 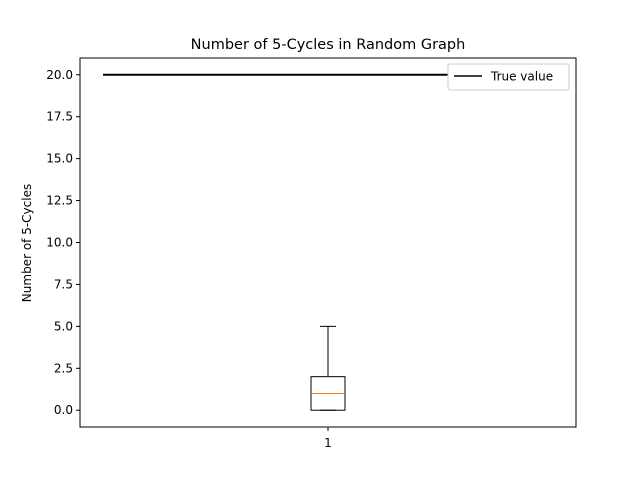 I want to click on x-tick-label: 1, so click(x=328, y=443).